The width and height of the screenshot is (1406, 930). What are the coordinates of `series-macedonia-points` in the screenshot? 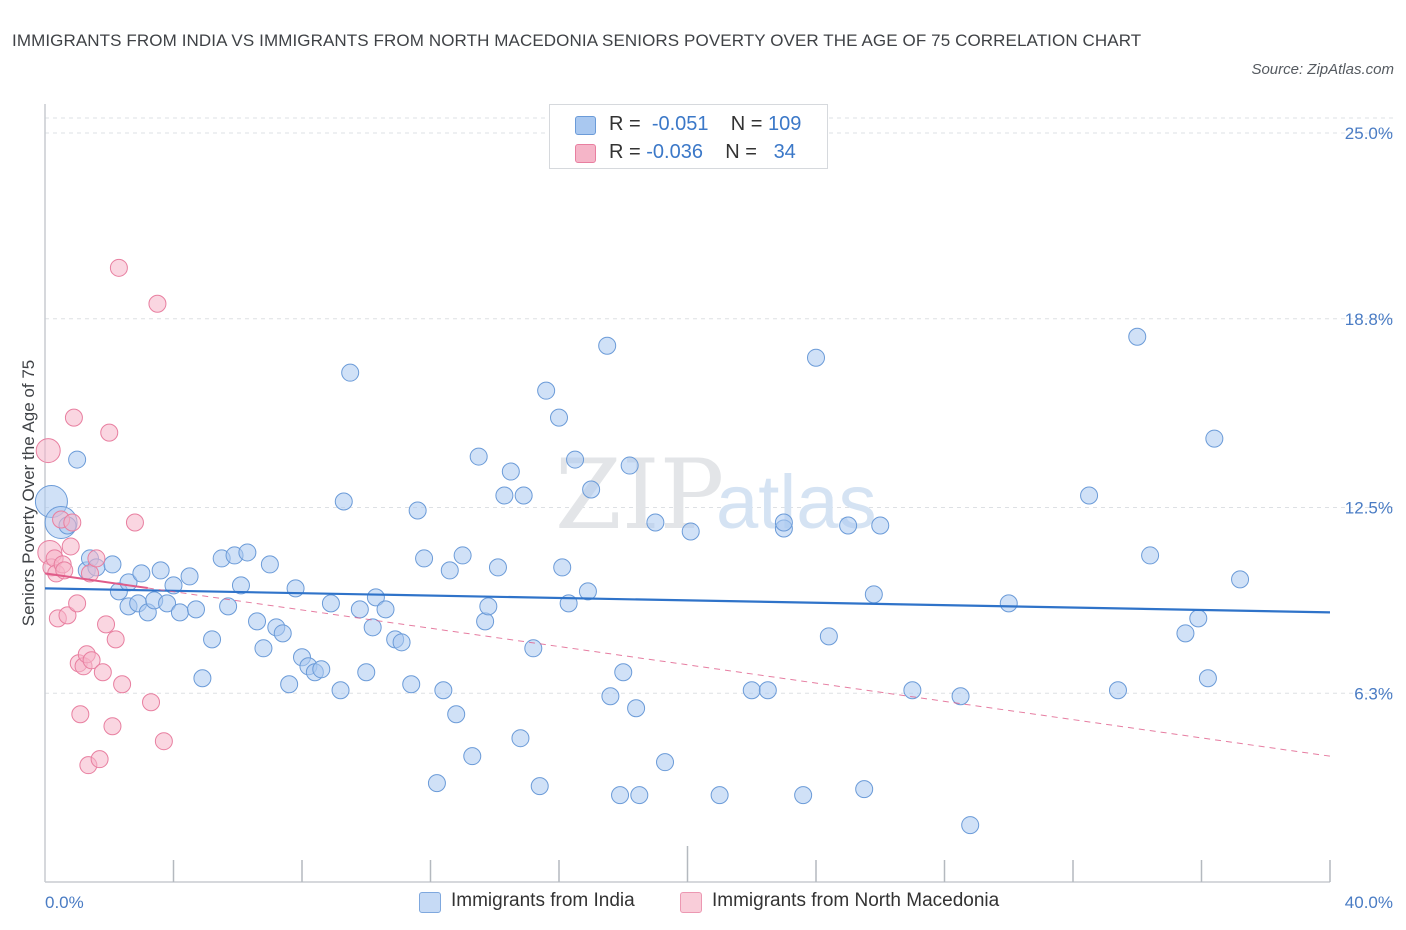 It's located at (104, 516).